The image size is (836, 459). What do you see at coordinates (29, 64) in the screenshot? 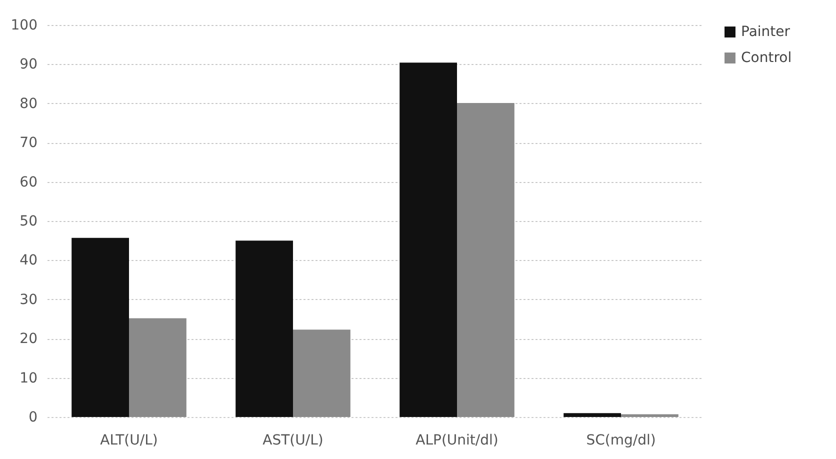
I see `y-tick-label: 90` at bounding box center [29, 64].